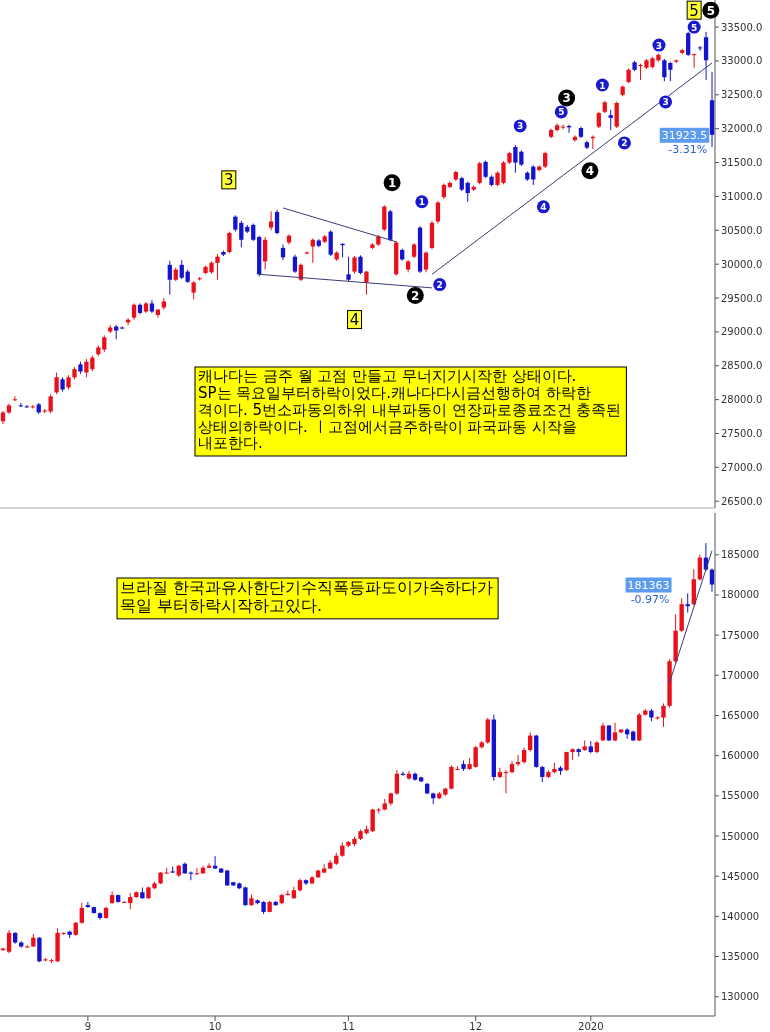  Describe the element at coordinates (742, 163) in the screenshot. I see `y-tick-label: 31500.0` at that location.